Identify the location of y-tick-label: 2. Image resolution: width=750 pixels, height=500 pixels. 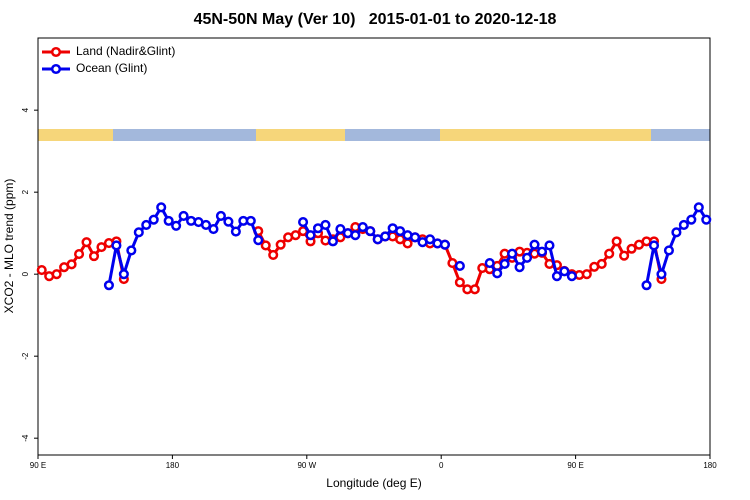
(25, 191).